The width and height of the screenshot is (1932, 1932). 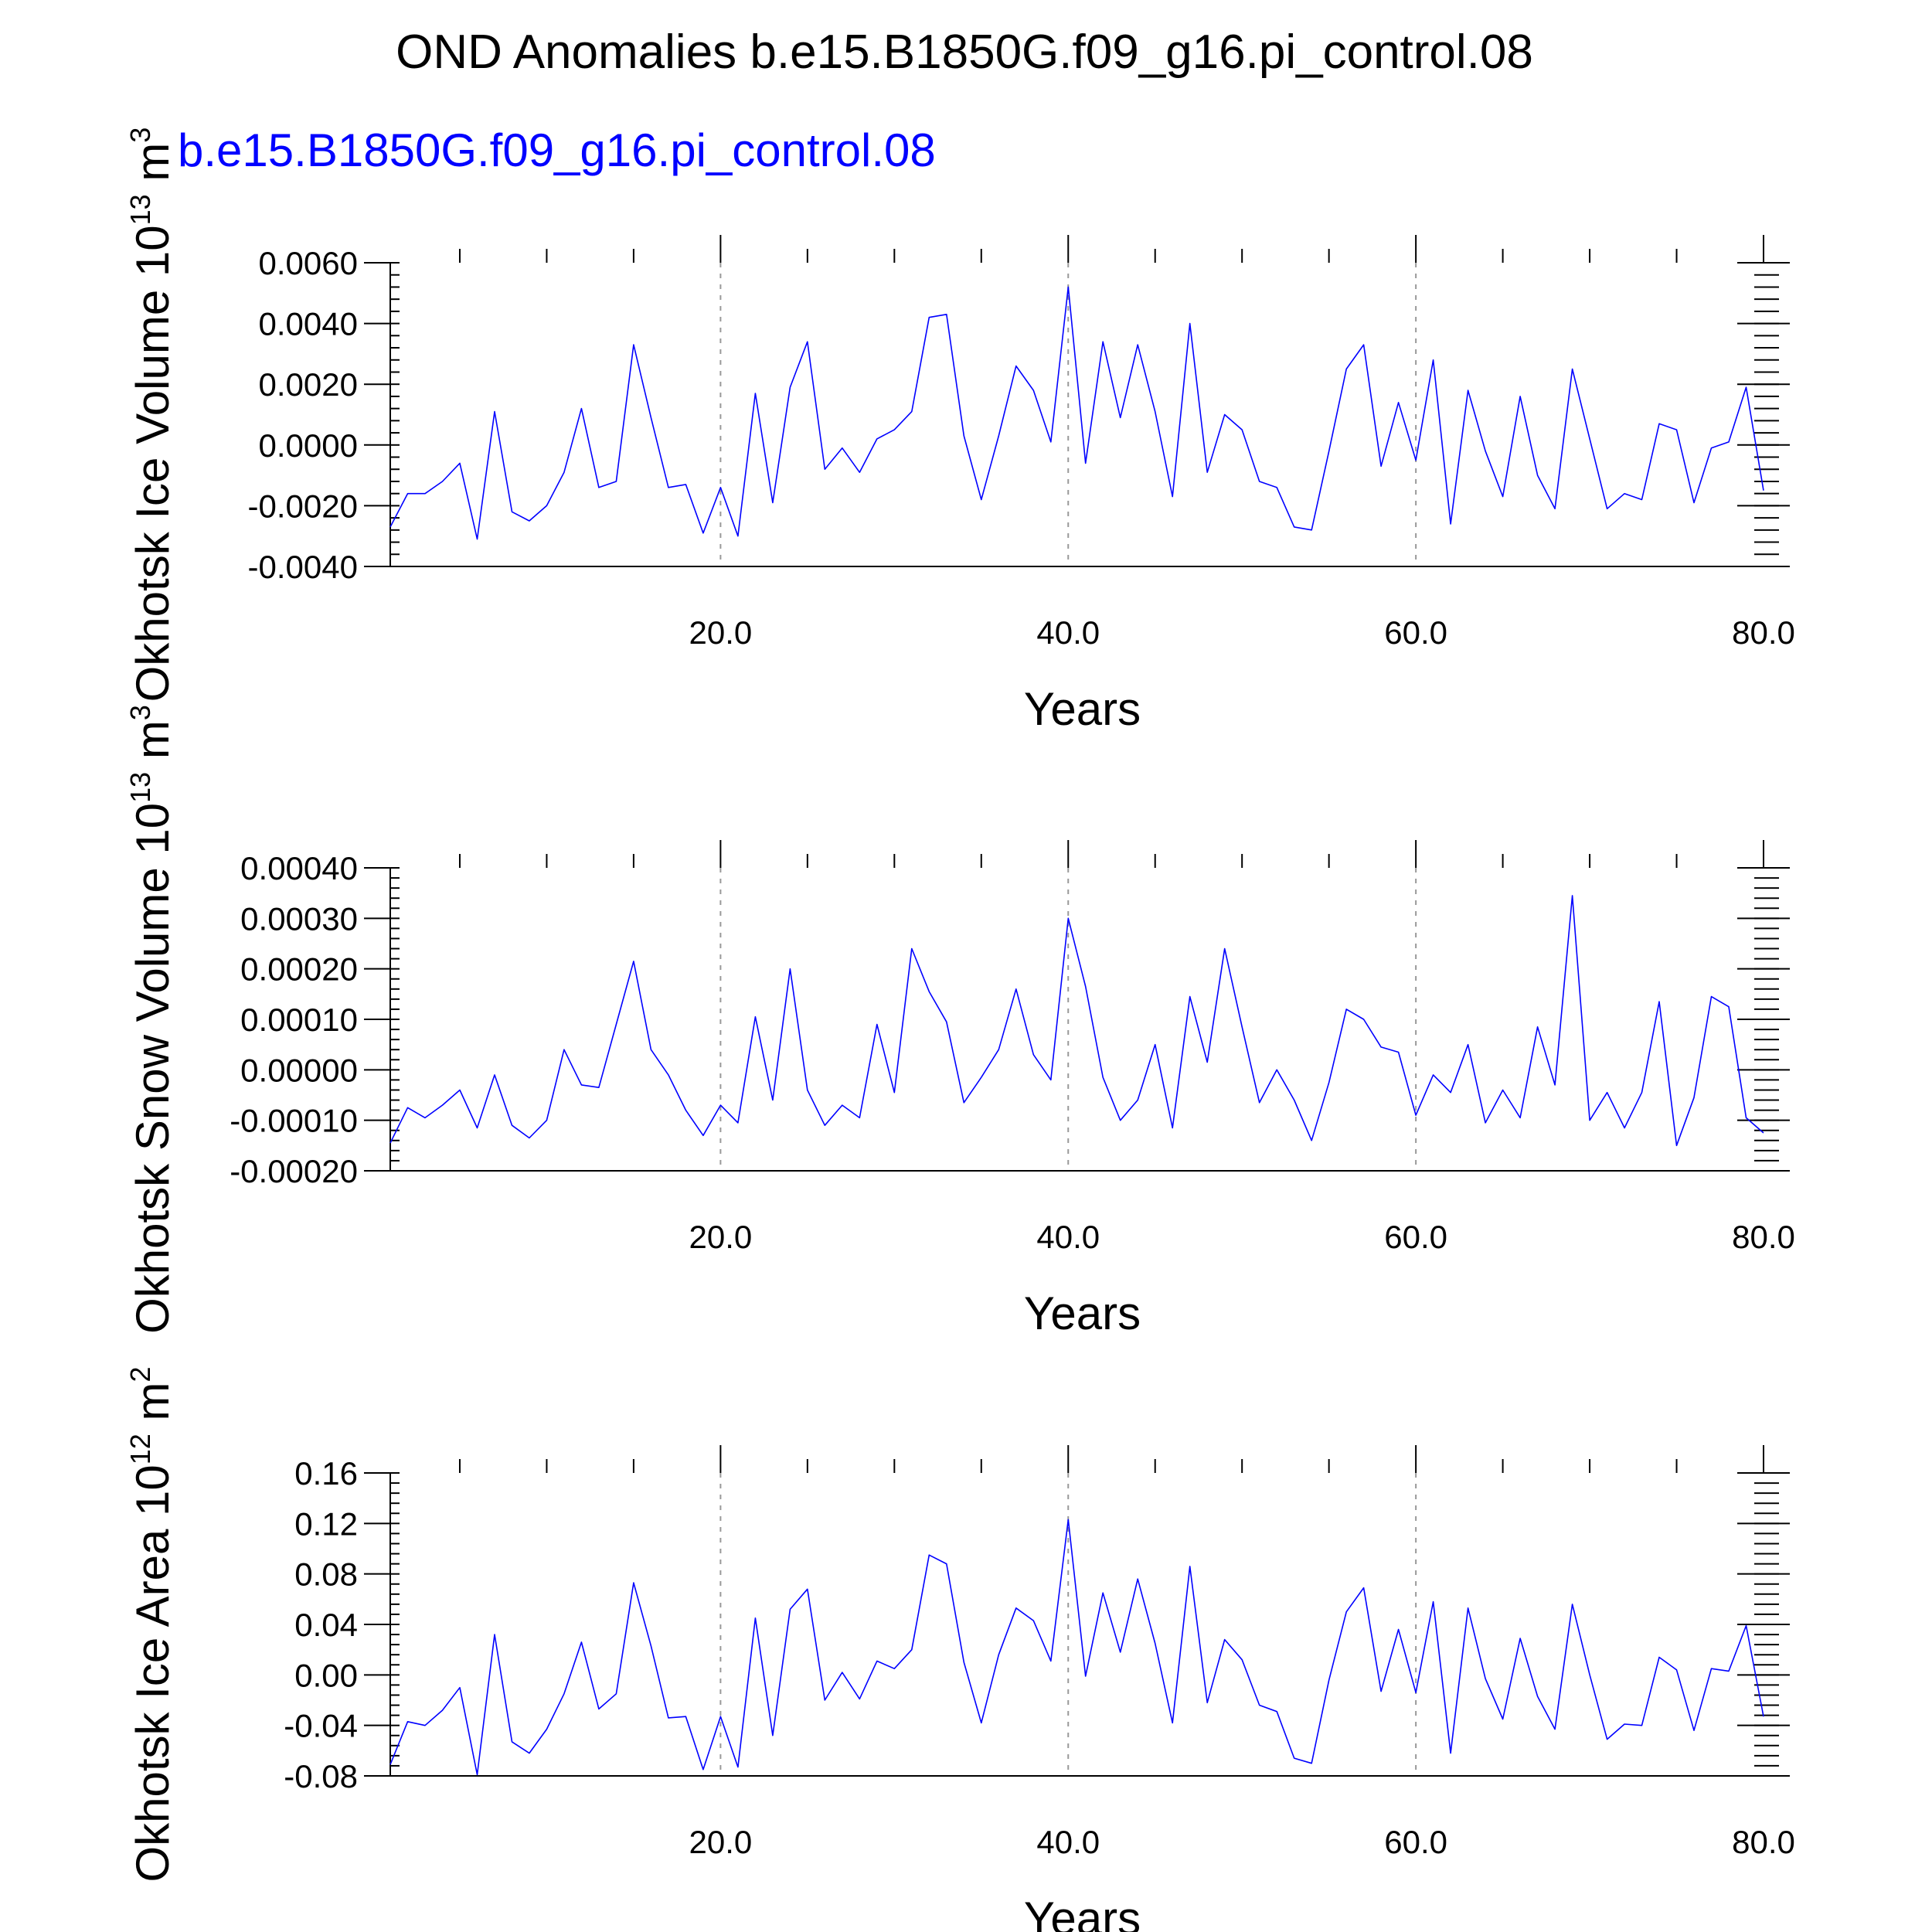 What do you see at coordinates (294, 1121) in the screenshot?
I see `y-tick-label: -0.00010` at bounding box center [294, 1121].